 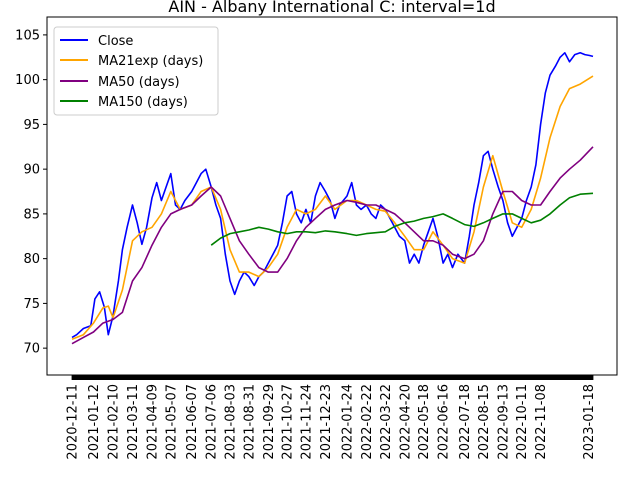 I want to click on x-tick-label-19: 2022-06-16, so click(x=444, y=422).